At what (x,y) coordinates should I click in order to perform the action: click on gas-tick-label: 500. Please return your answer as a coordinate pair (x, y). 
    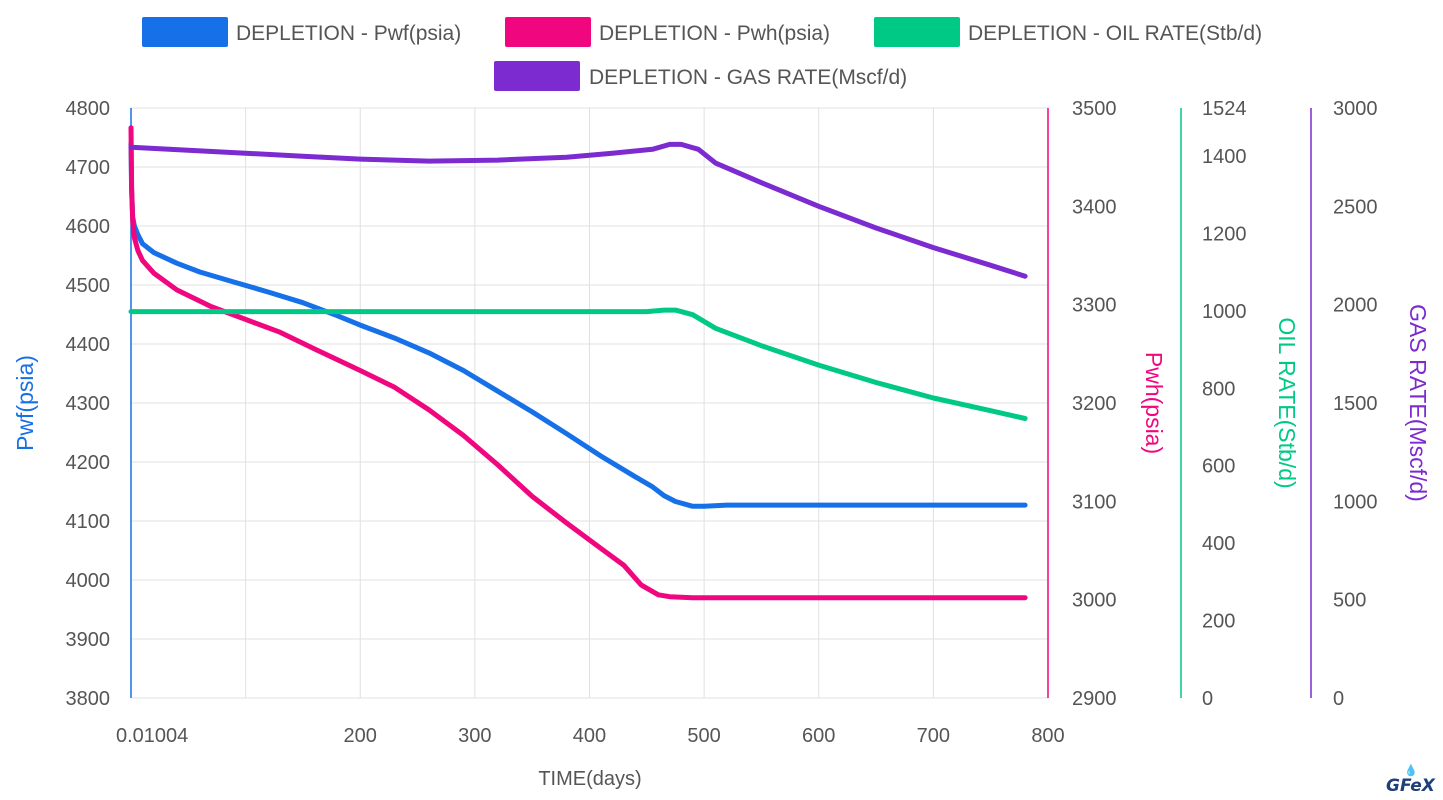
    Looking at the image, I should click on (1349, 601).